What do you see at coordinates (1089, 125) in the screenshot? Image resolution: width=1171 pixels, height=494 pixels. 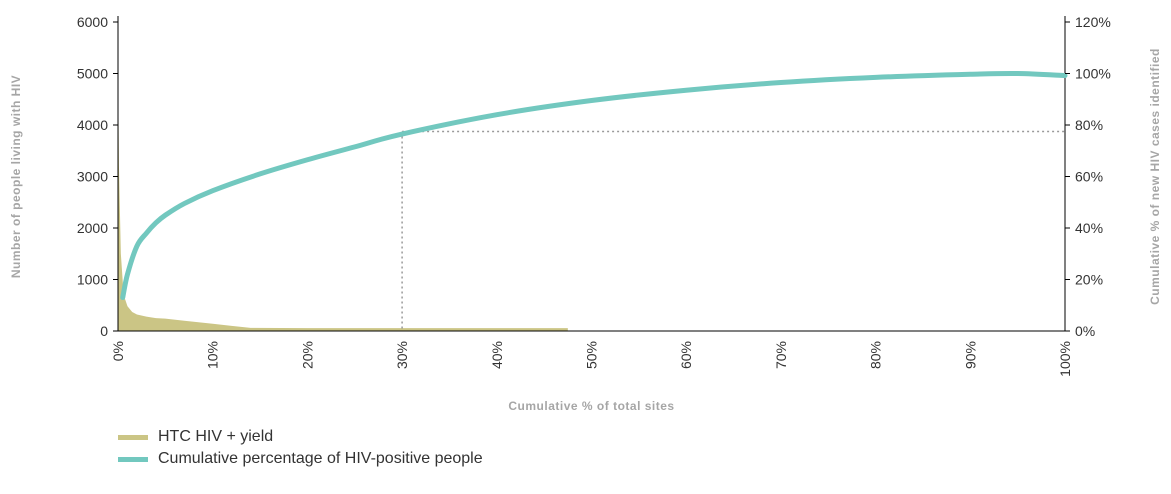 I see `y-right-tick-label: 80%` at bounding box center [1089, 125].